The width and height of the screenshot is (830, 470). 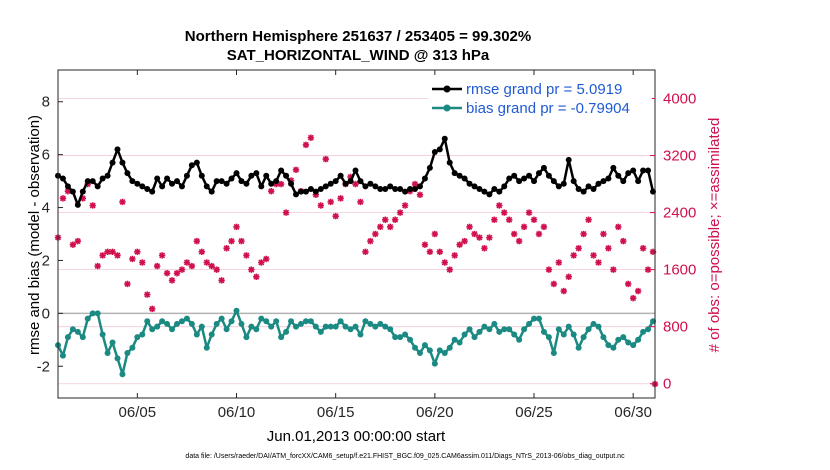 What do you see at coordinates (534, 412) in the screenshot?
I see `x-tick-label-4: 06/25` at bounding box center [534, 412].